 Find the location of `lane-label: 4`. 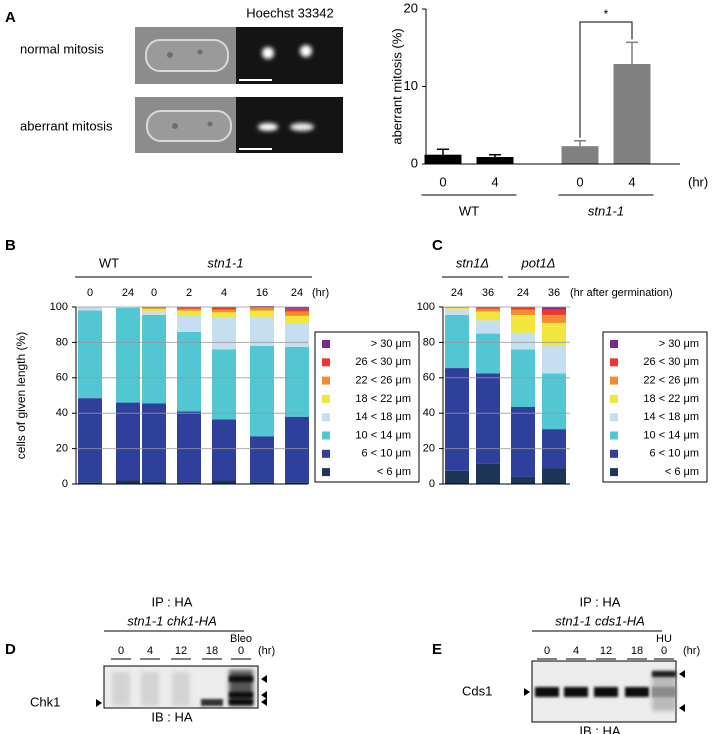

lane-label: 4 is located at coordinates (150, 651).